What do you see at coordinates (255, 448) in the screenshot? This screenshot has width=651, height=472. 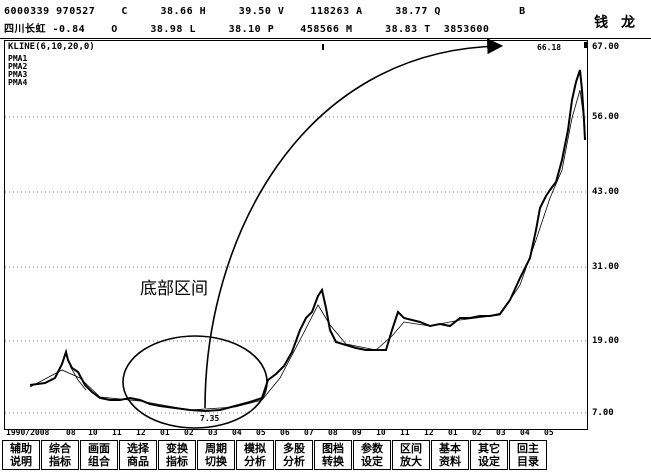 I see `btn-line1: 模拟` at bounding box center [255, 448].